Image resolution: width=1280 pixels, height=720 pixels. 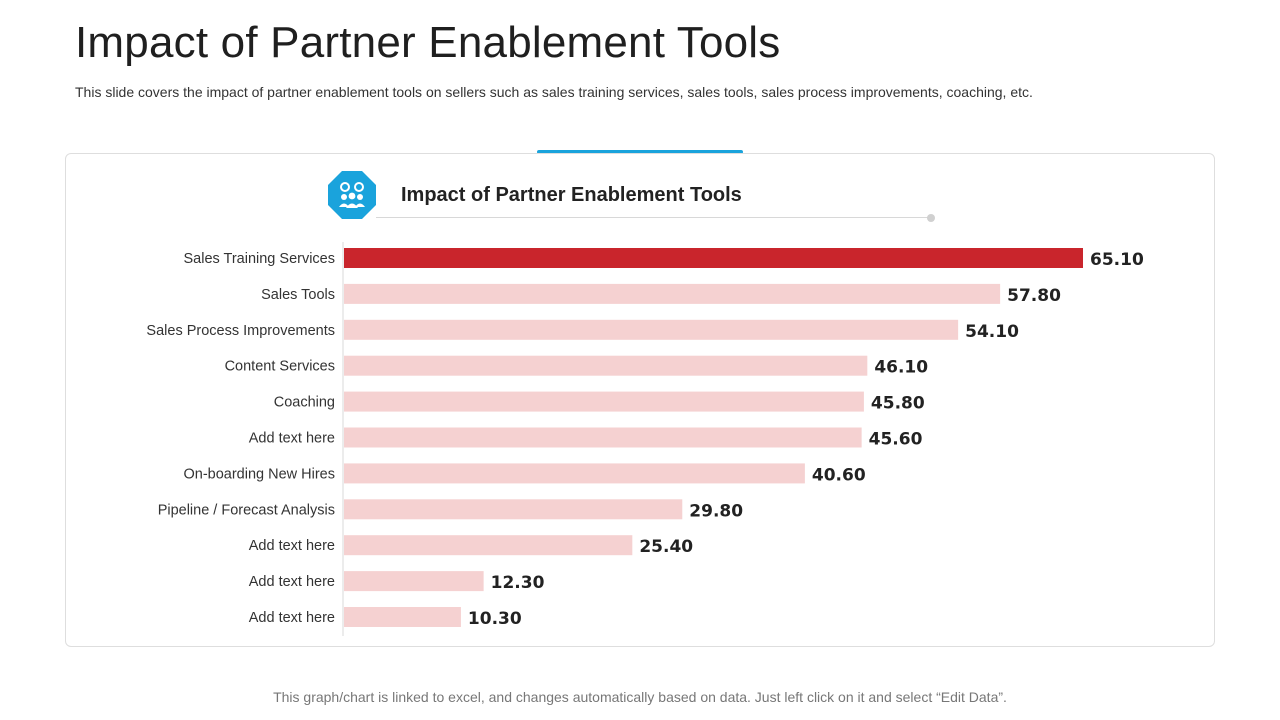 What do you see at coordinates (839, 475) in the screenshot?
I see `bar-value-label: 40.60` at bounding box center [839, 475].